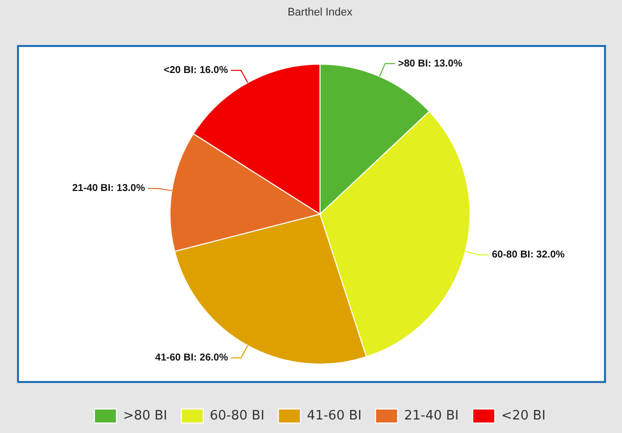  Describe the element at coordinates (237, 416) in the screenshot. I see `legend-label: 60-80 BI` at that location.